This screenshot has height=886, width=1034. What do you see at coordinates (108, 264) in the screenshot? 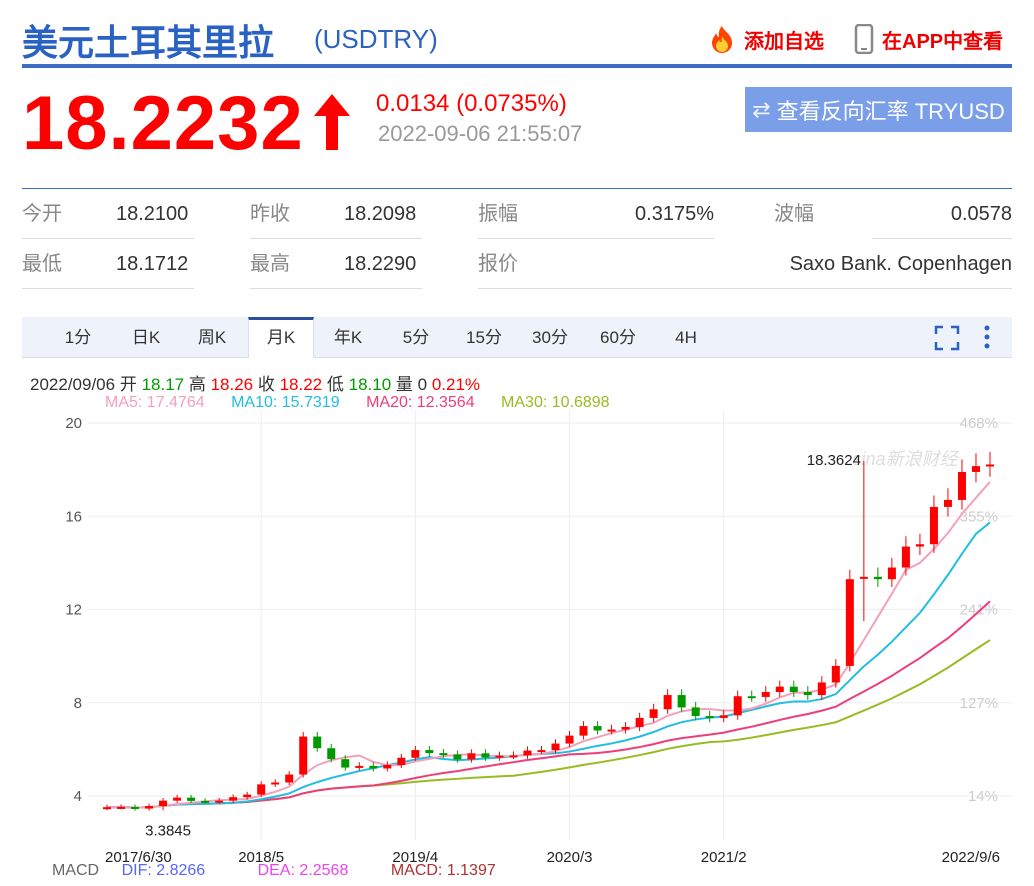
I see `stat-label: 最低` at bounding box center [108, 264].